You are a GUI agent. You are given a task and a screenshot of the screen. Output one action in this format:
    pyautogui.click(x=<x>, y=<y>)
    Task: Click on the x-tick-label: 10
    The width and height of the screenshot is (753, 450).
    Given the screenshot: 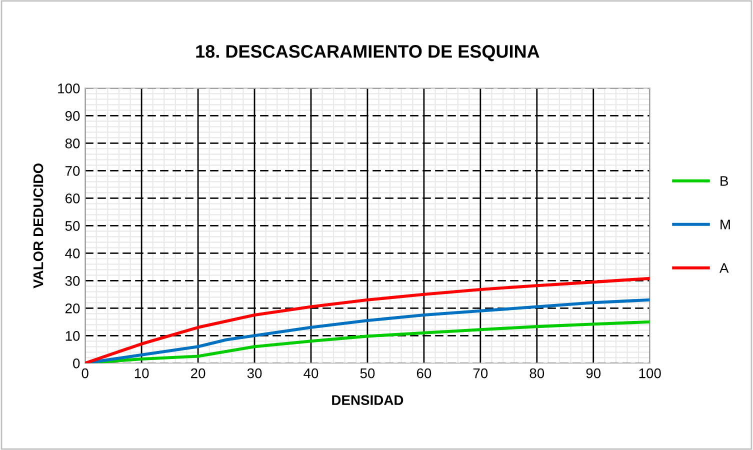 What is the action you would take?
    pyautogui.click(x=141, y=373)
    